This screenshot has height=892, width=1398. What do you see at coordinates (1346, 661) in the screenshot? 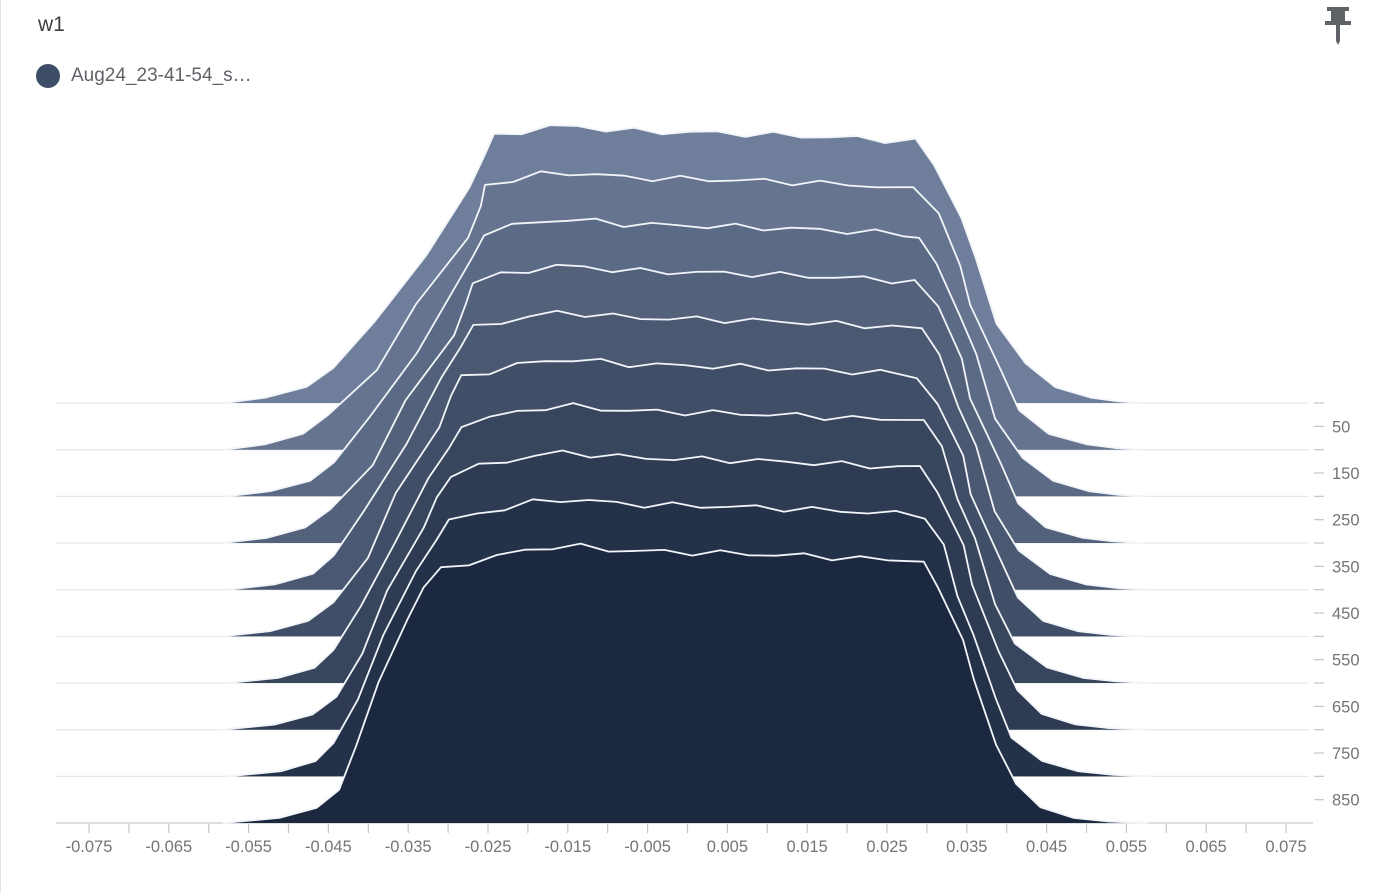
I see `y-tick-label: 550` at bounding box center [1346, 661].